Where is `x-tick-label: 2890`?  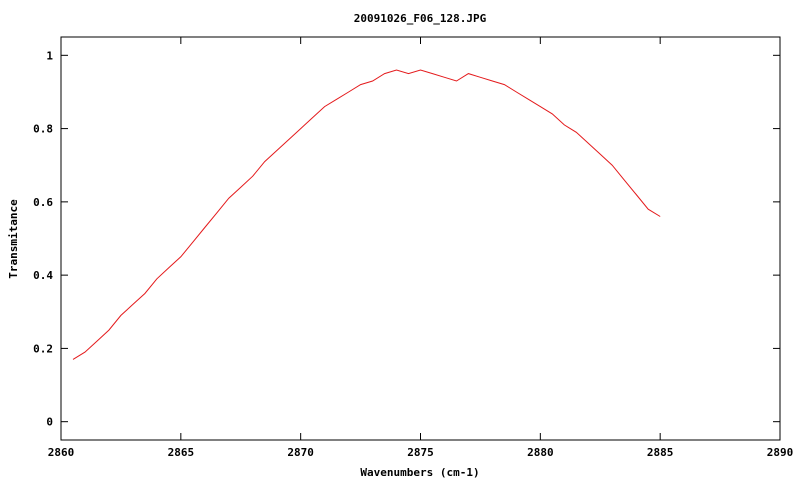 x-tick-label: 2890 is located at coordinates (780, 452).